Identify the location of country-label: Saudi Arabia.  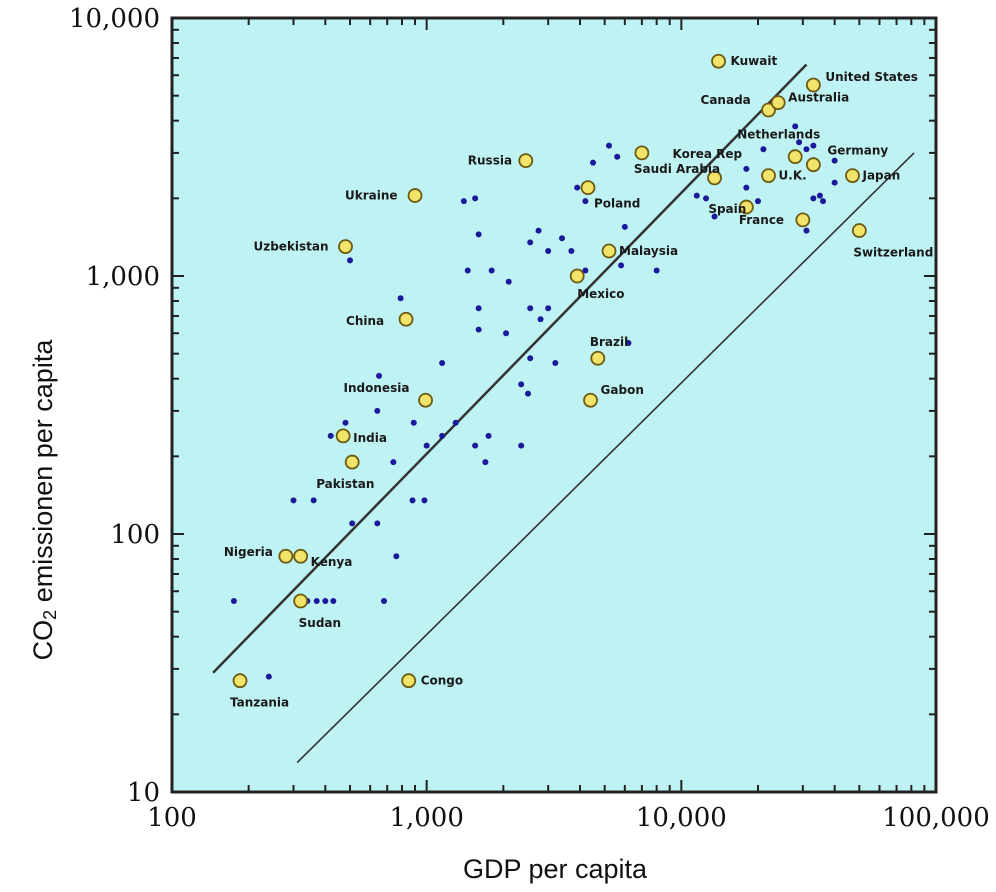
(677, 169).